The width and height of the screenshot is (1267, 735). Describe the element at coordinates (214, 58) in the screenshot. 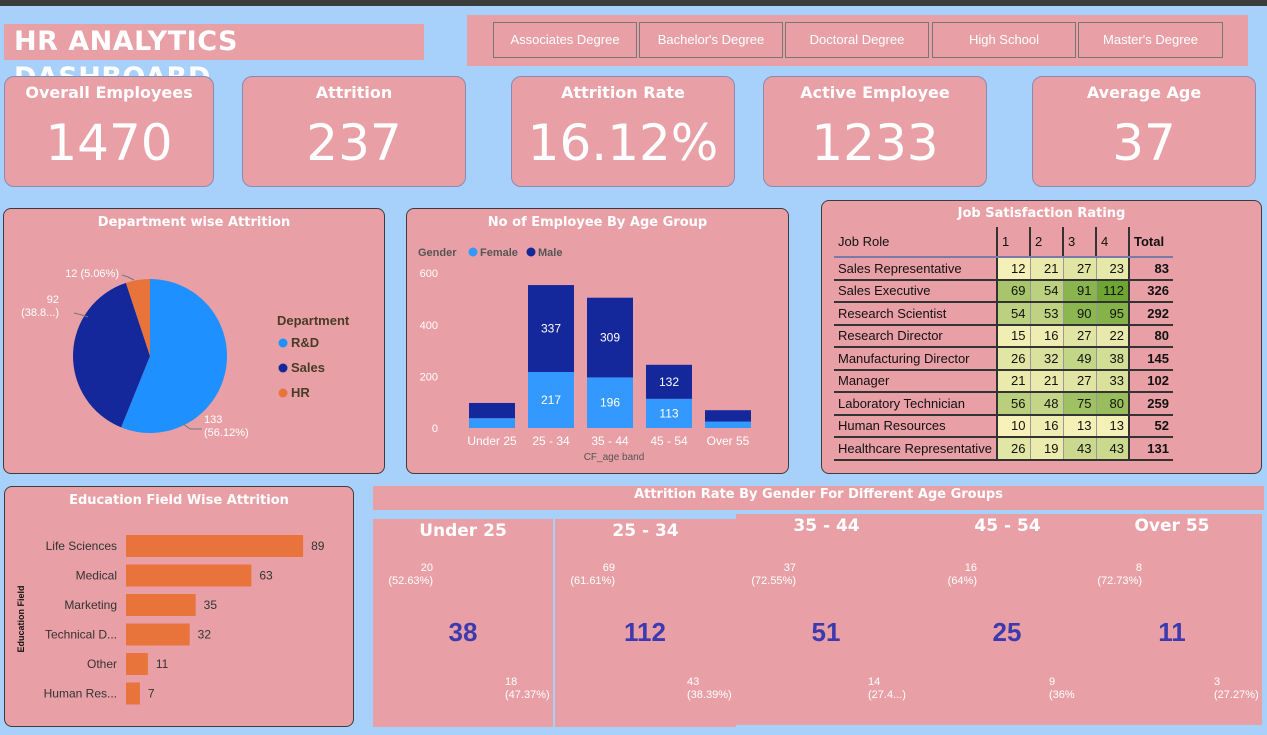

I see `dashboard-title: HR ANALYTICS DASHBOARD` at that location.